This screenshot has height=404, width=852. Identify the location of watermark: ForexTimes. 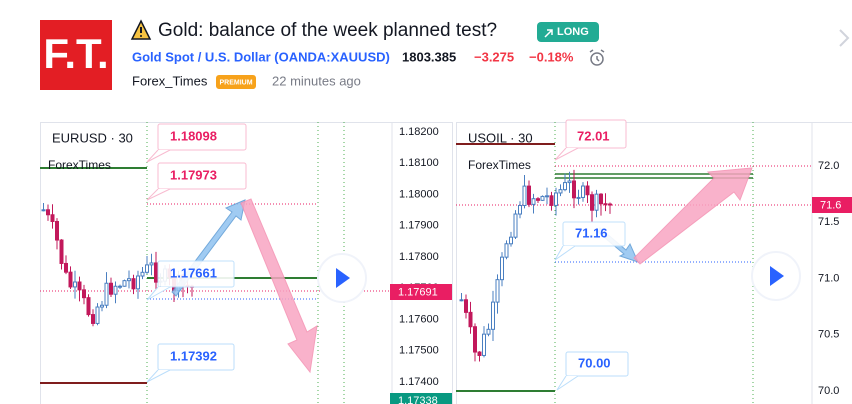
(79, 165).